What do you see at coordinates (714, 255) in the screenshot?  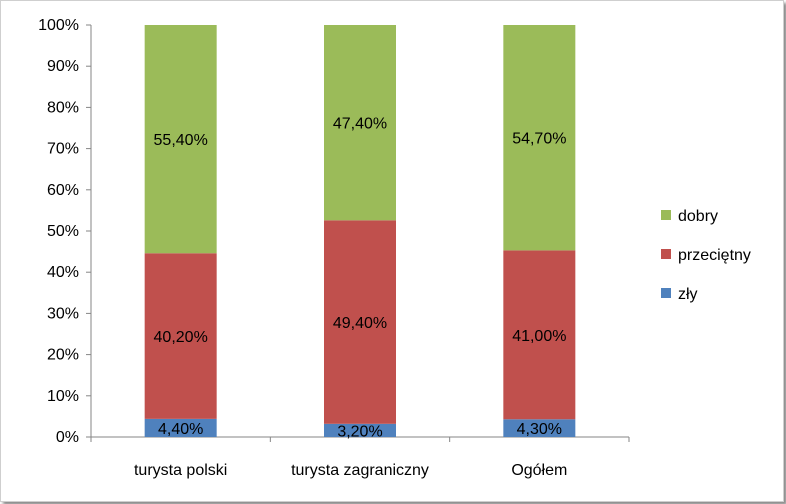 I see `legend-label: przeciętny` at bounding box center [714, 255].